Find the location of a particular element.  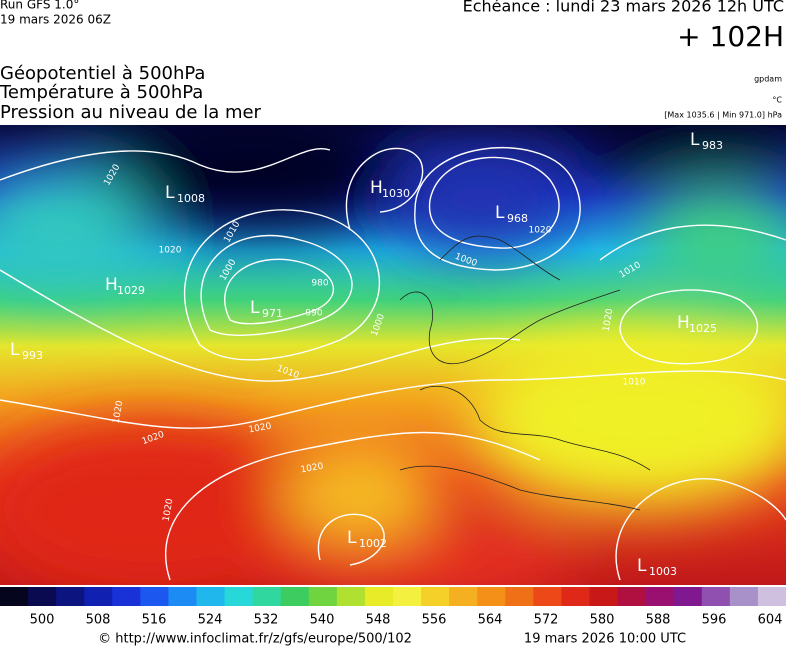

center-value: 993 is located at coordinates (32, 355).